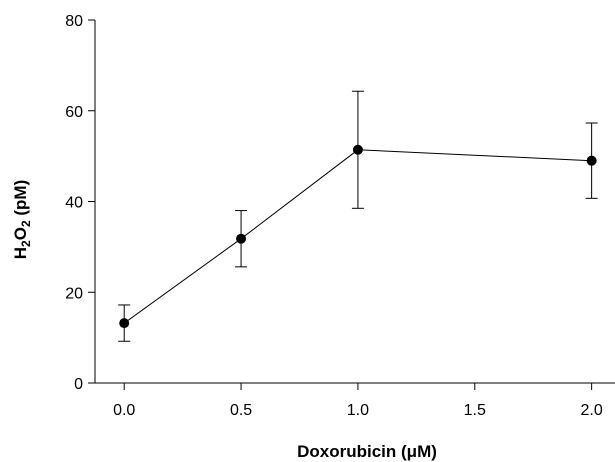 This screenshot has width=615, height=462. I want to click on x-tick-label: 0.5, so click(241, 410).